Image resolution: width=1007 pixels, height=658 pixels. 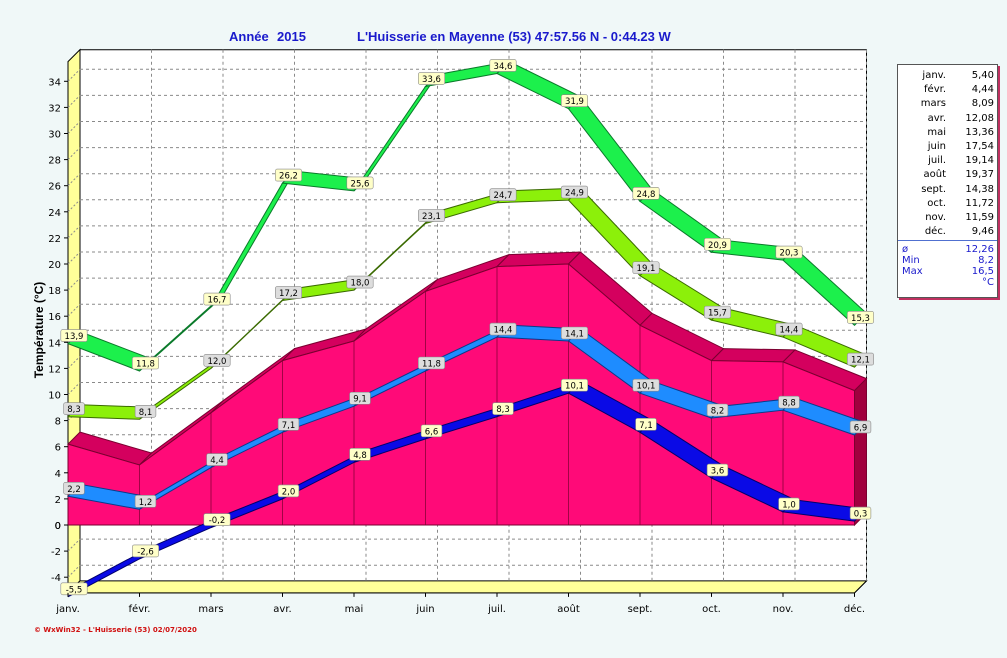 What do you see at coordinates (718, 472) in the screenshot?
I see `min_avg-label: 3,6` at bounding box center [718, 472].